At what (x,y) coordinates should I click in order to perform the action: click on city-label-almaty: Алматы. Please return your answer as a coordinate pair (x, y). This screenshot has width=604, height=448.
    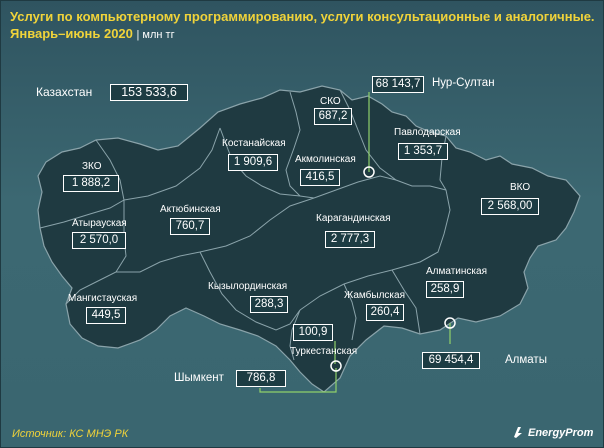
    Looking at the image, I should click on (526, 360).